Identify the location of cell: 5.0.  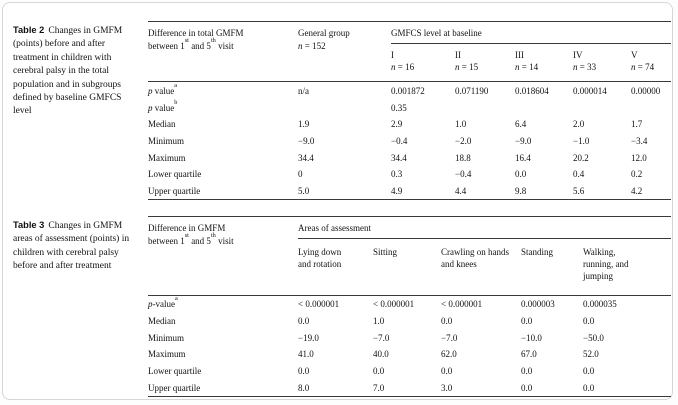
(304, 191).